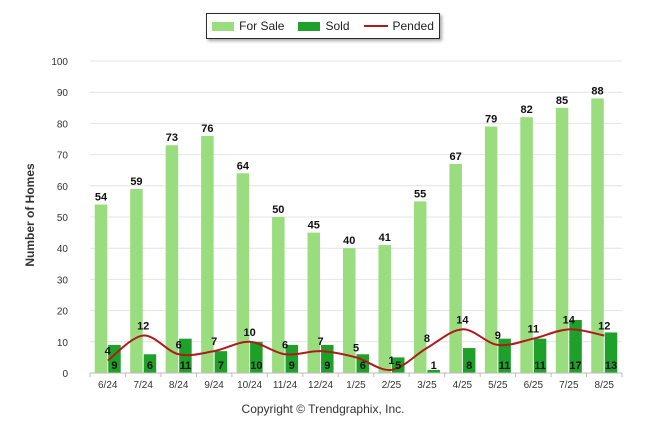 The image size is (646, 434). What do you see at coordinates (207, 129) in the screenshot?
I see `data-label-for-sale: 76` at bounding box center [207, 129].